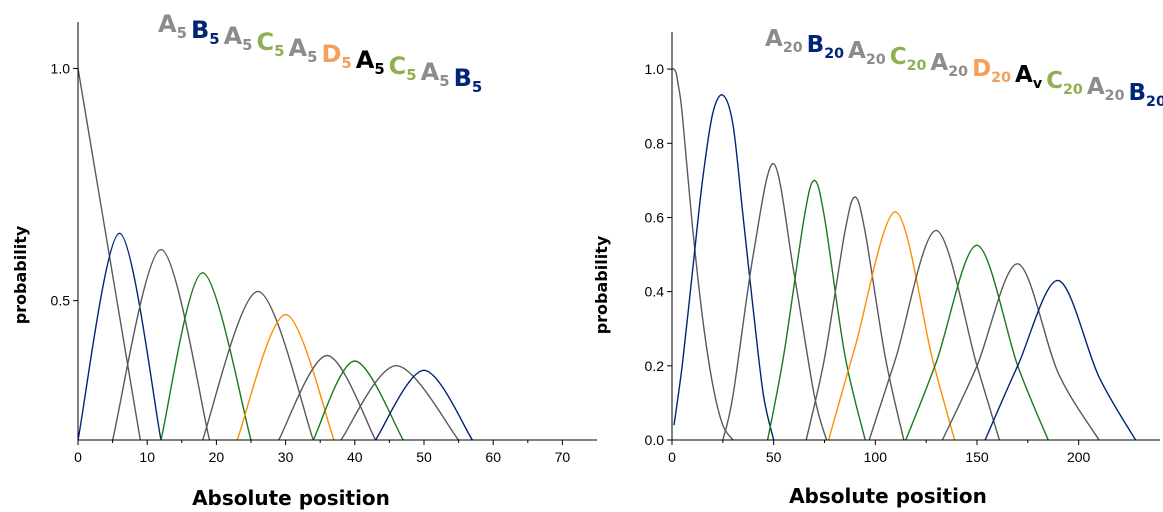  What do you see at coordinates (147, 457) in the screenshot?
I see `x-tick-label: 10` at bounding box center [147, 457].